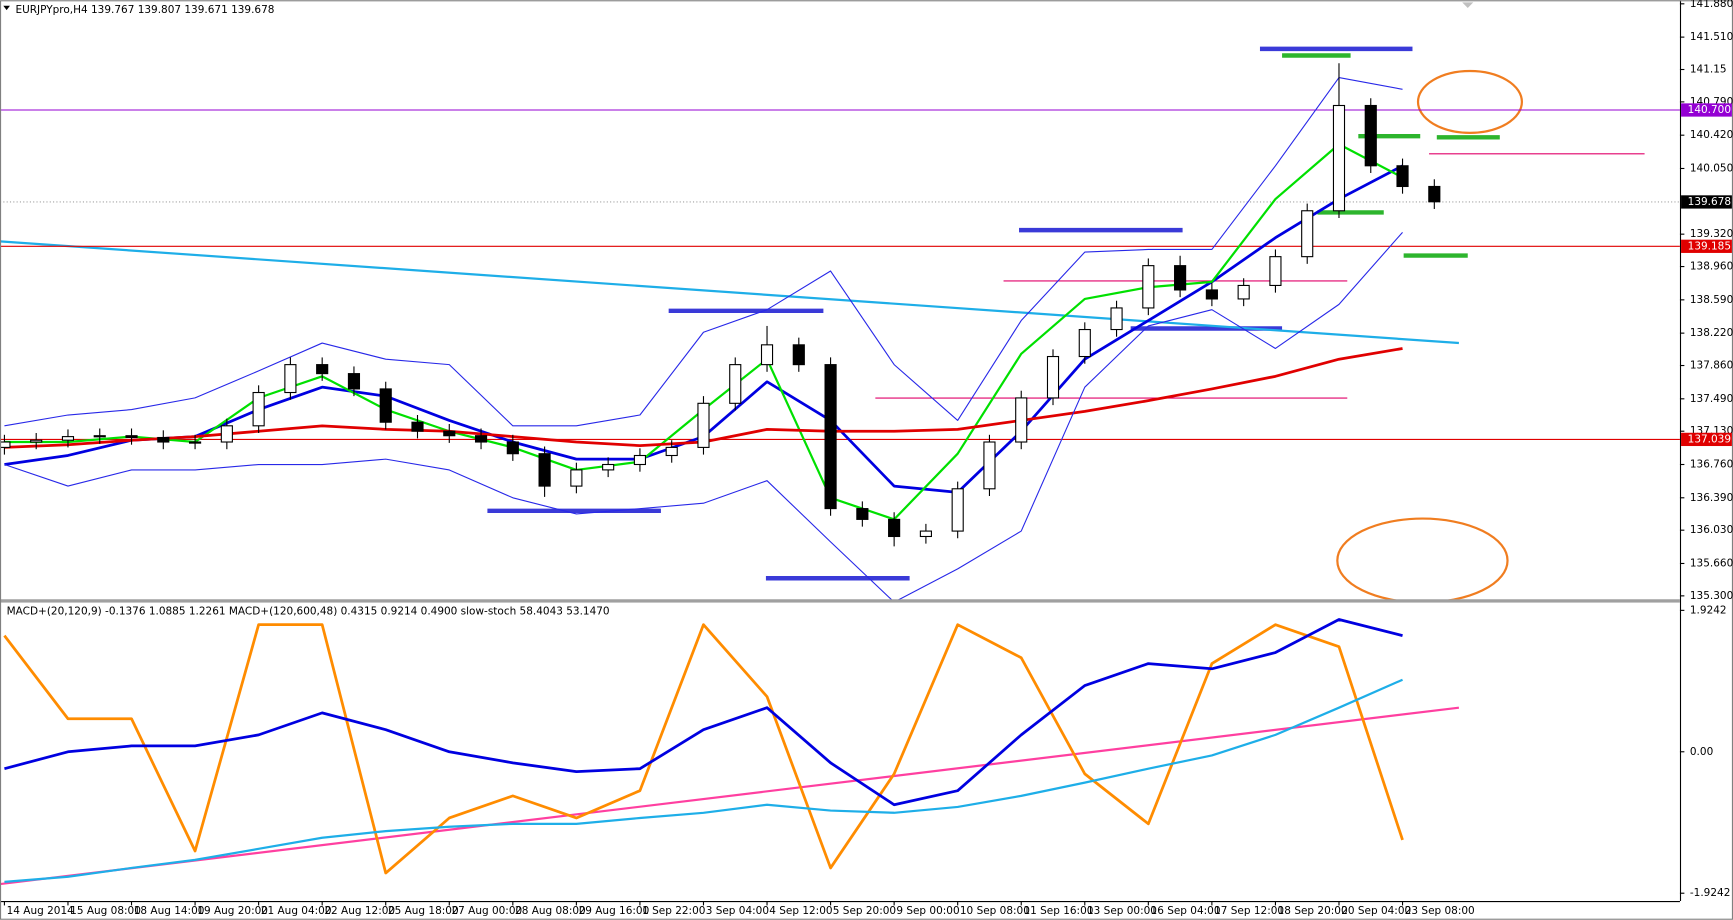  I want to click on x-tick-label: 14 Aug 2014, so click(40, 911).